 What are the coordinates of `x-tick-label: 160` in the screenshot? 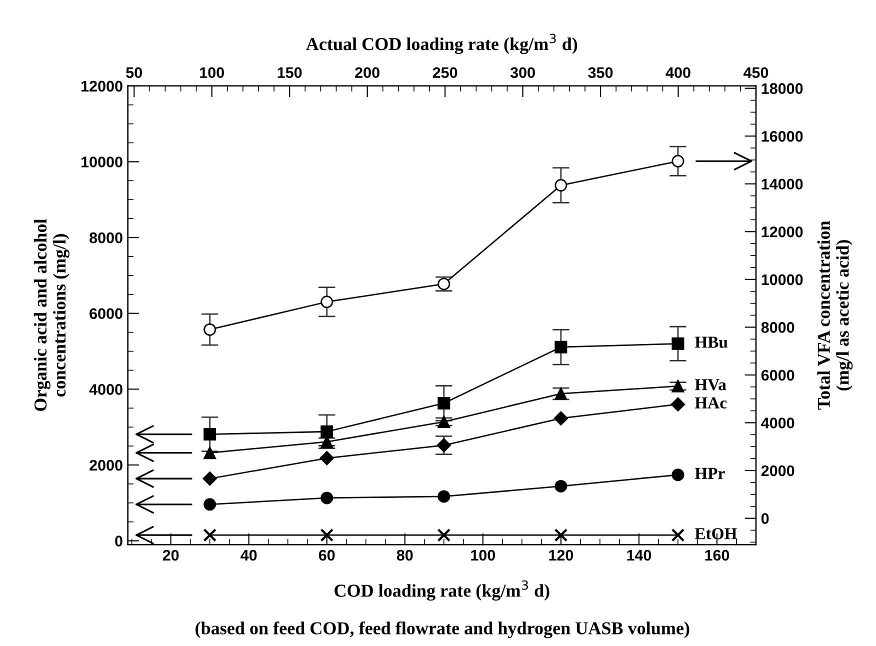 It's located at (717, 555).